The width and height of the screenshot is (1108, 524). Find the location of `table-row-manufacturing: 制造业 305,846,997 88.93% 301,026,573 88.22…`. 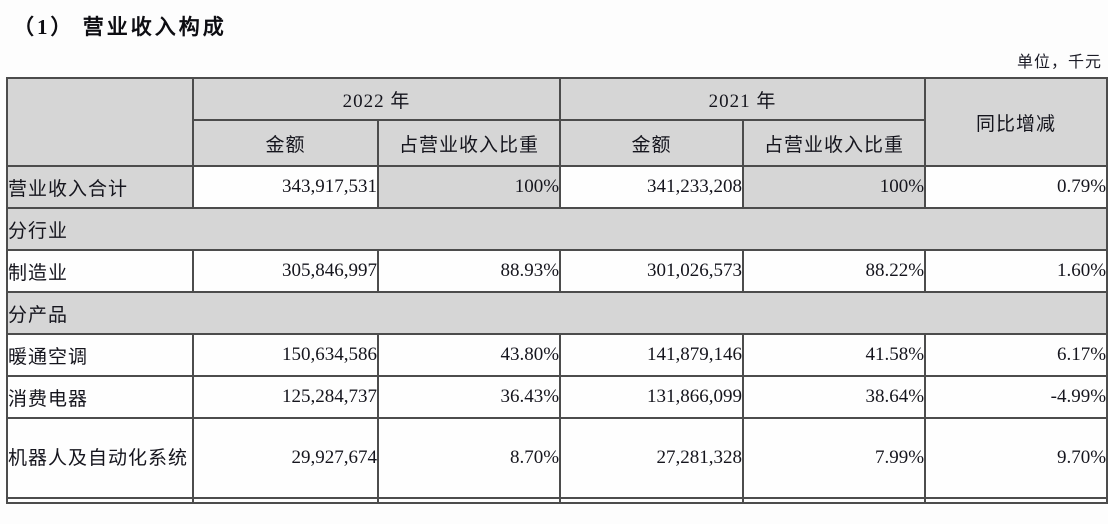

table-row-manufacturing: 制造业 305,846,997 88.93% 301,026,573 88.22… is located at coordinates (557, 271).